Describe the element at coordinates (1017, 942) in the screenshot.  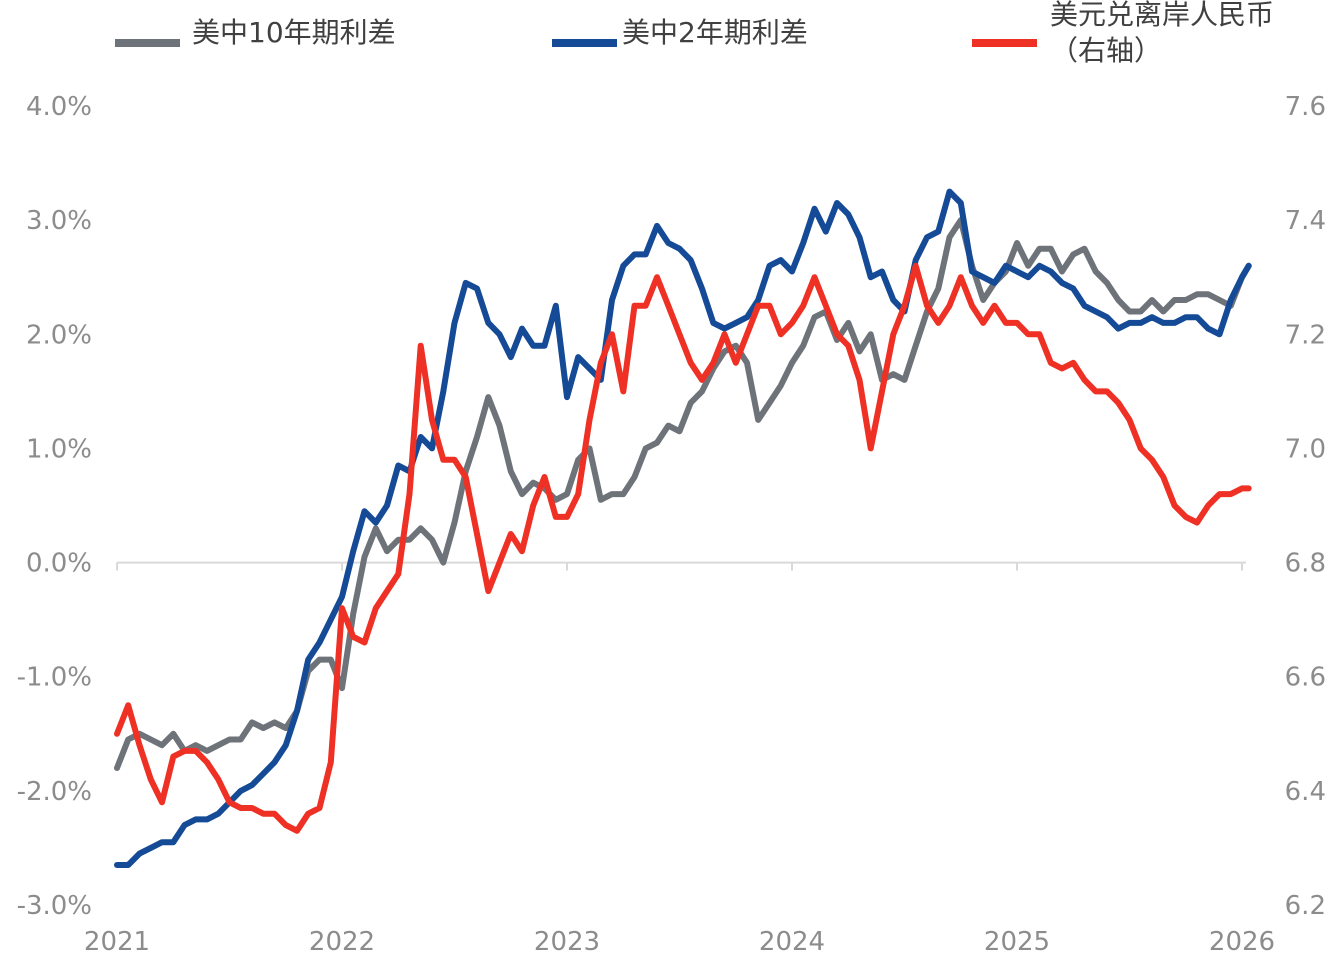
I see `x-axis-tick-label: 2025` at that location.